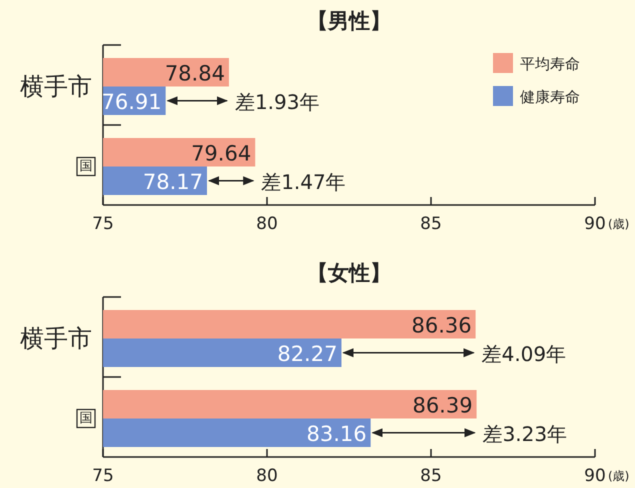 This screenshot has height=488, width=635. I want to click on legend-label: 平均寿命, so click(550, 64).